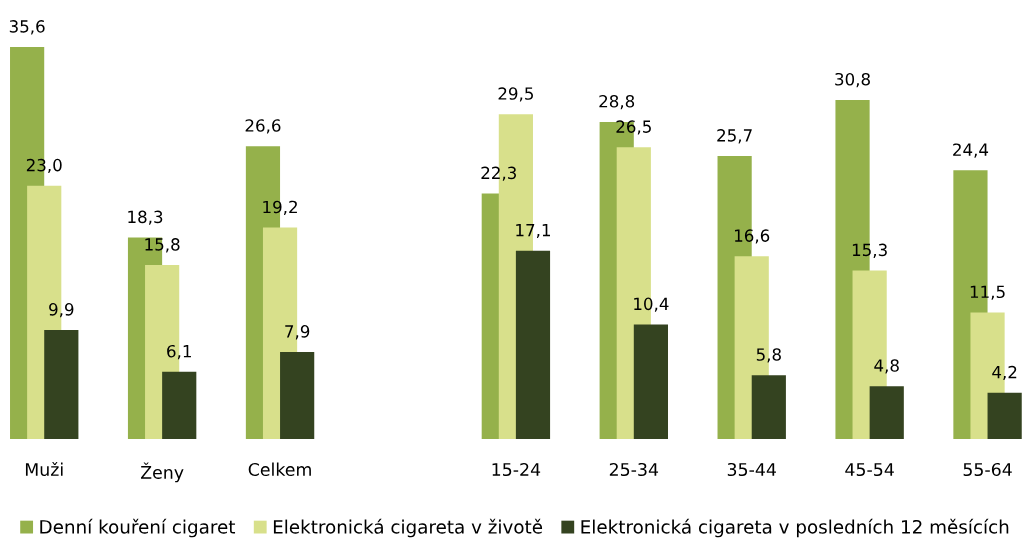  What do you see at coordinates (61, 310) in the screenshot?
I see `data-label: 9,9` at bounding box center [61, 310].